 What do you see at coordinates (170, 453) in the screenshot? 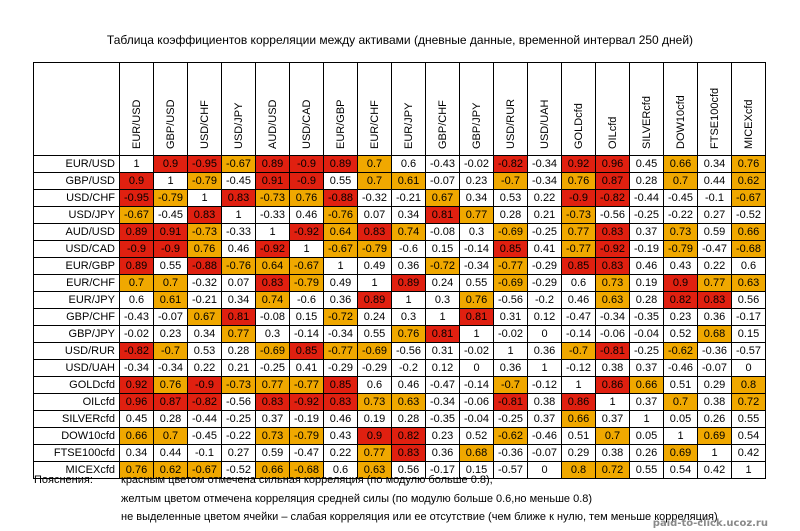
I see `correlation-cell: 0.44` at bounding box center [170, 453].